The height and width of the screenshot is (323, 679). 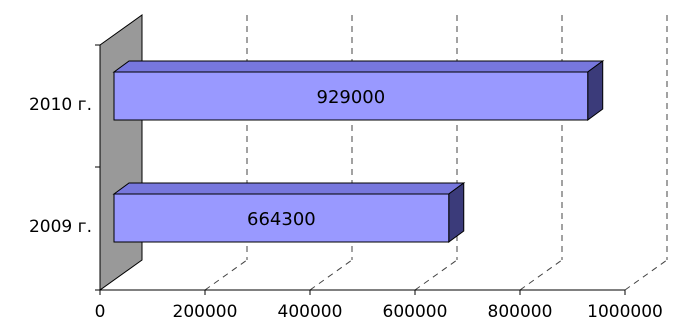 What do you see at coordinates (520, 312) in the screenshot?
I see `x-tick-label: 800000` at bounding box center [520, 312].